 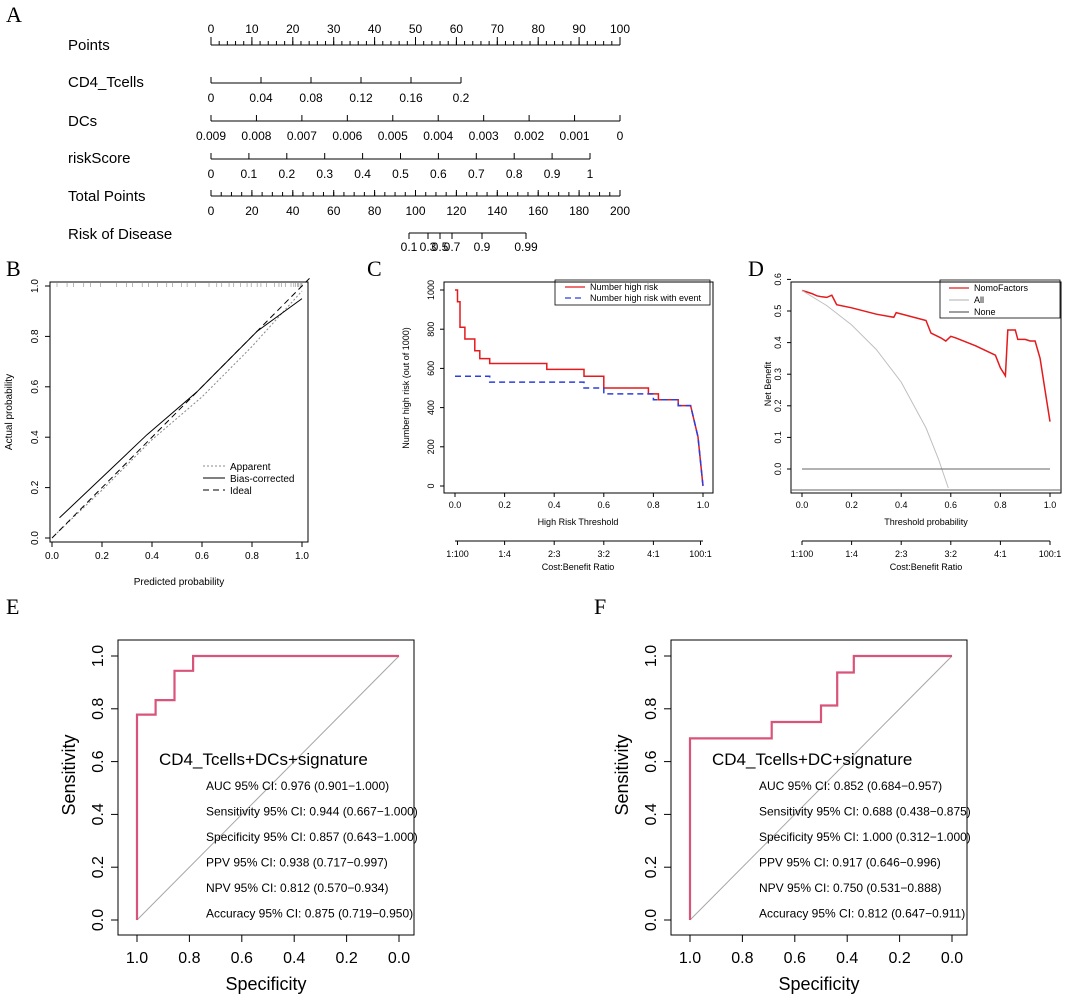 What do you see at coordinates (865, 812) in the screenshot?
I see `roc-stat: Sensitivity 95% CI: 0.688 (0.438−0.875)` at bounding box center [865, 812].